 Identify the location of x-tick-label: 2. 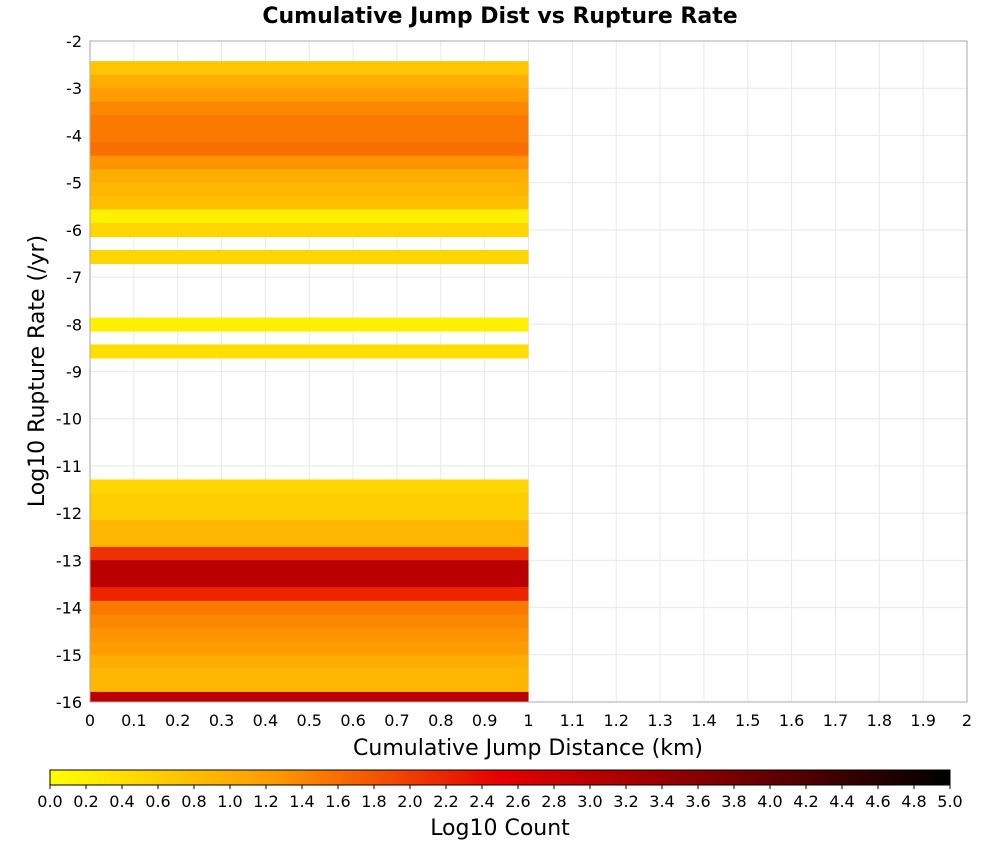
(967, 720).